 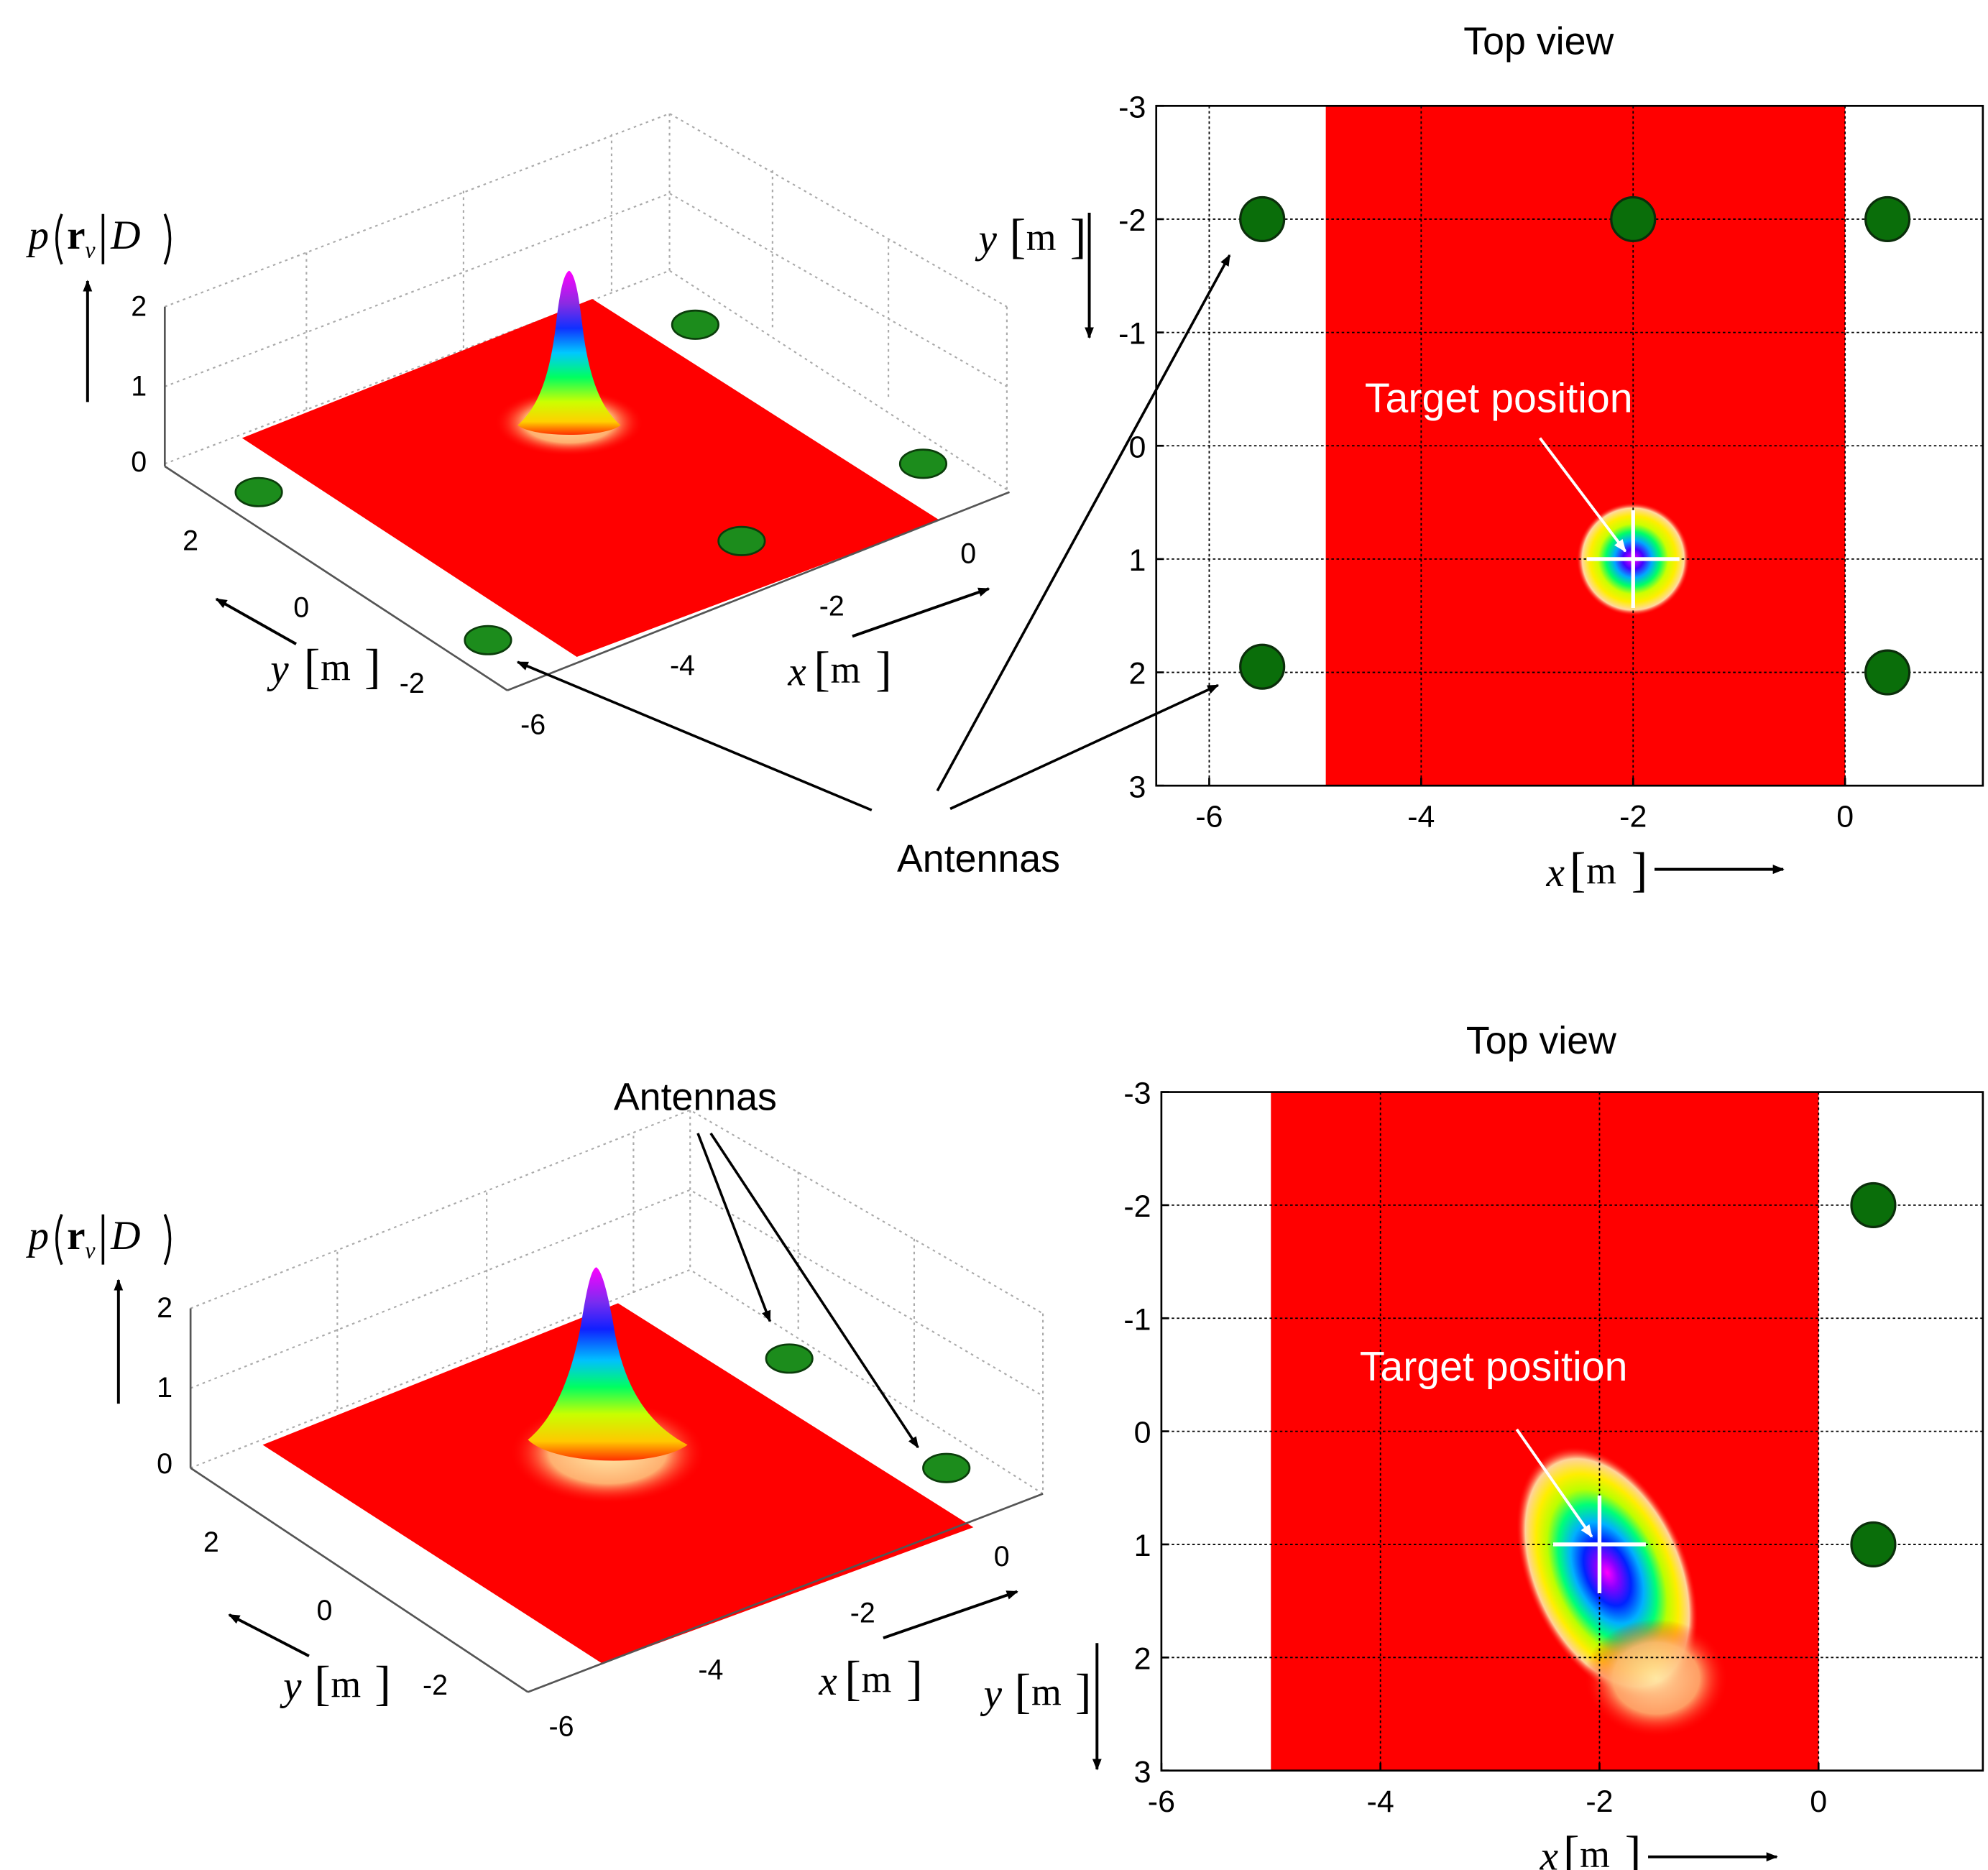 I want to click on density-tail, so click(x=1656, y=1678).